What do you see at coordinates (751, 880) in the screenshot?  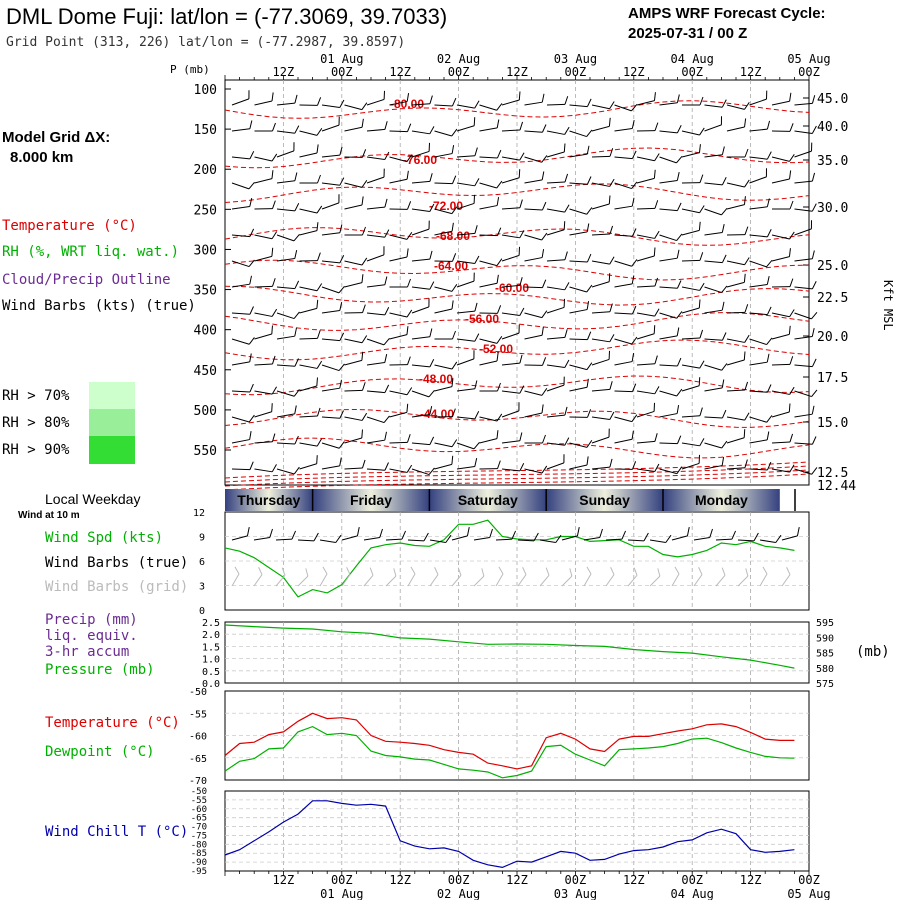 I see `bottom-hour-label: 12Z` at bounding box center [751, 880].